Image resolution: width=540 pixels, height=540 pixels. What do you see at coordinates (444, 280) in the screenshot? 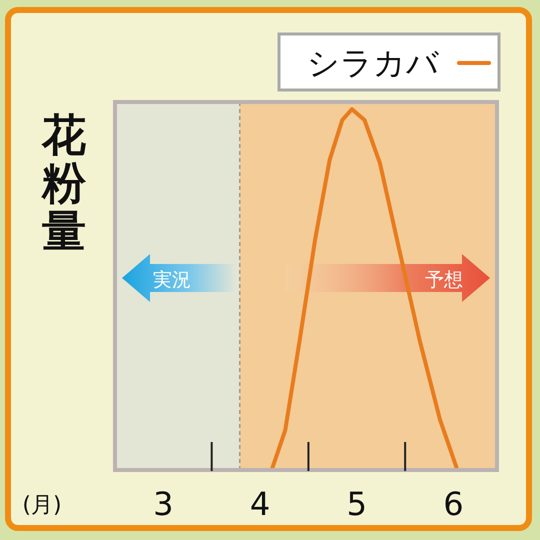
I see `annotation: 予想` at bounding box center [444, 280].